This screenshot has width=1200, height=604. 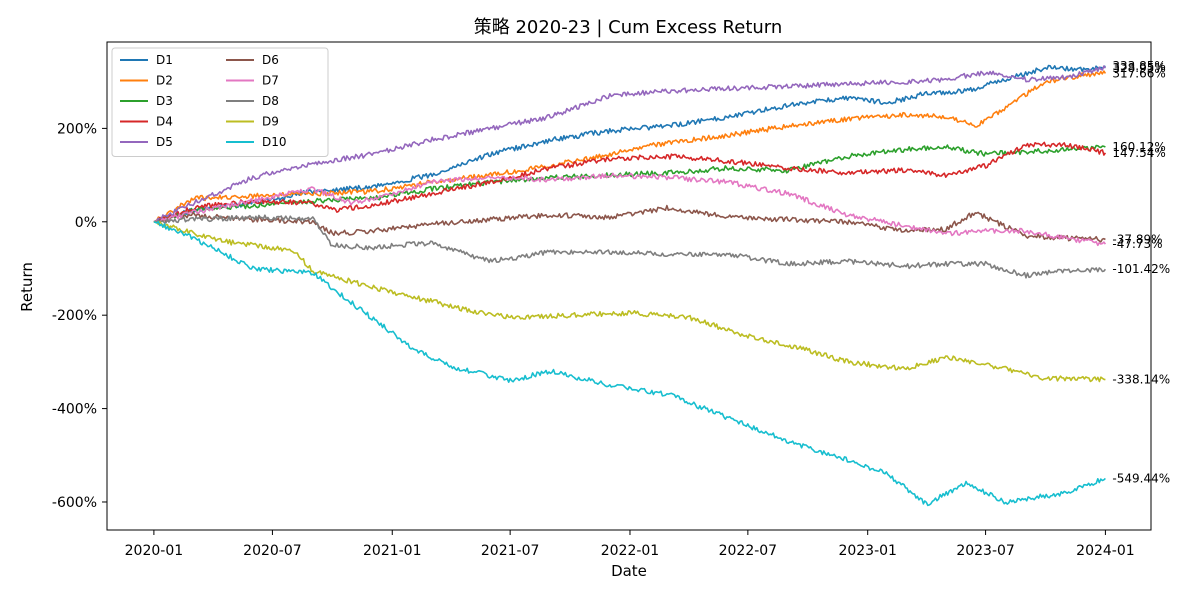 I want to click on x-tick-label: 2023-07, so click(x=985, y=551).